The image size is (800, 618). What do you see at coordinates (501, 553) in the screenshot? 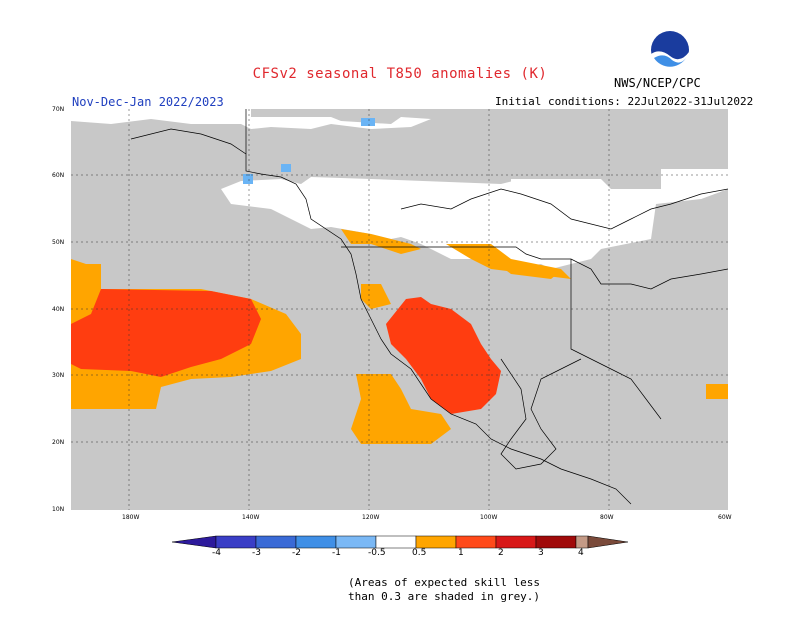
I see `colorbar-label: 2` at bounding box center [501, 553].